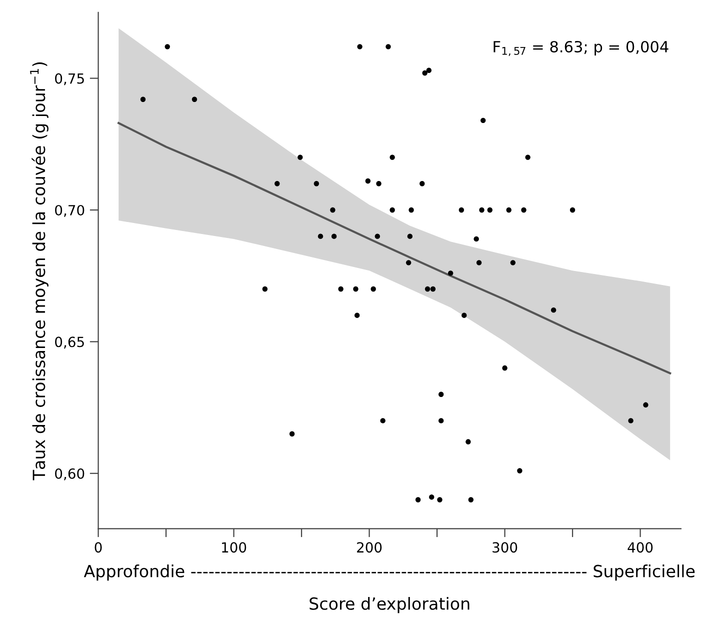 This screenshot has height=622, width=702. Describe the element at coordinates (69, 474) in the screenshot. I see `y-tick-label: 0,60` at that location.